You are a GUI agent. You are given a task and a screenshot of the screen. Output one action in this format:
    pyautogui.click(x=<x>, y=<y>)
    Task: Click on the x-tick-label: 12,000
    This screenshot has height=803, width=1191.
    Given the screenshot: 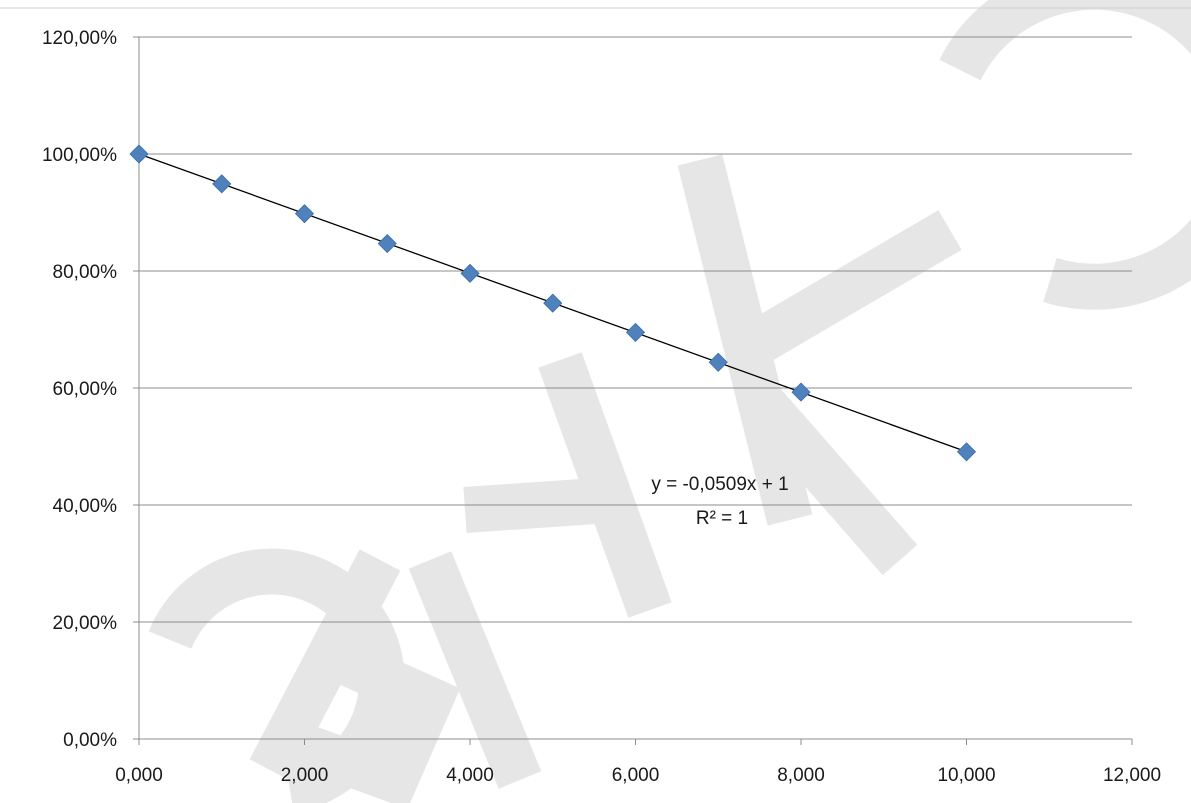 What is the action you would take?
    pyautogui.click(x=1132, y=775)
    